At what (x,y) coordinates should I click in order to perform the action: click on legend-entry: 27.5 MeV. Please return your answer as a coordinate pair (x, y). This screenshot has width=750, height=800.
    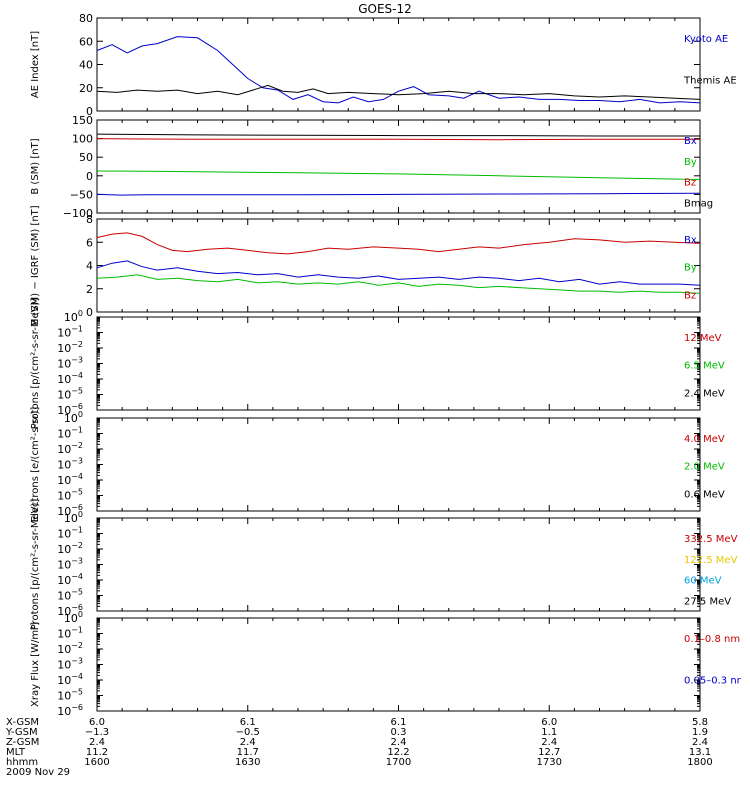
    Looking at the image, I should click on (707, 601).